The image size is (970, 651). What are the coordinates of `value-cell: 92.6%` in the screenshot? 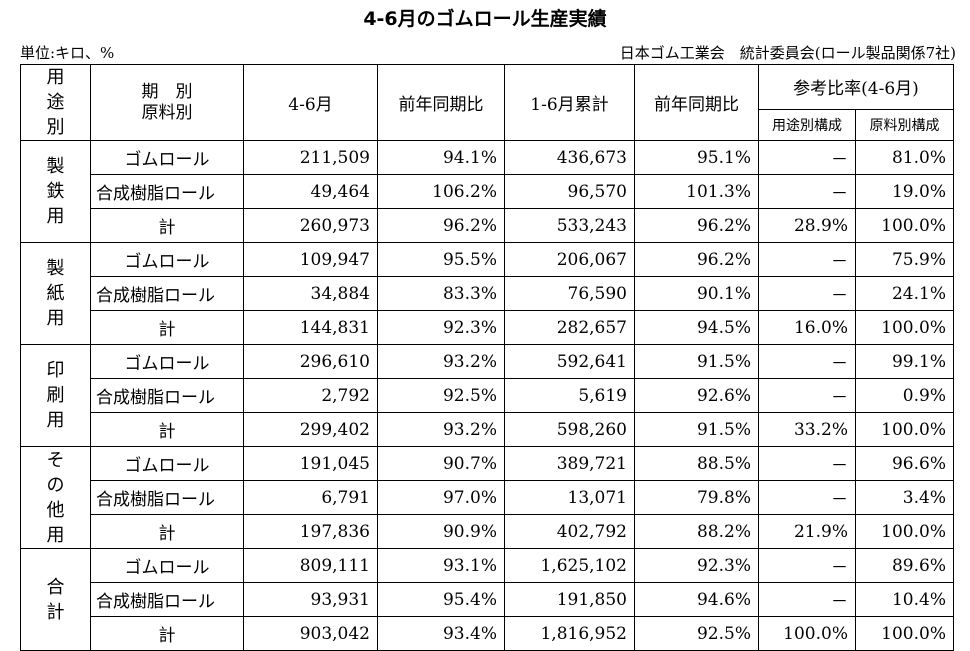 It's located at (696, 395).